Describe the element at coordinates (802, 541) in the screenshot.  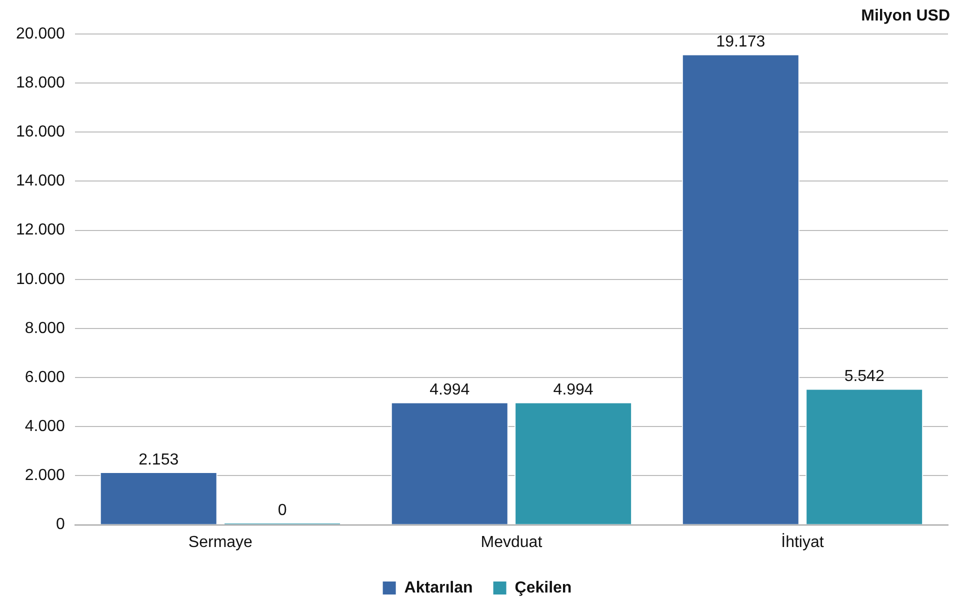
I see `x-tick-label: İhtiyat` at that location.